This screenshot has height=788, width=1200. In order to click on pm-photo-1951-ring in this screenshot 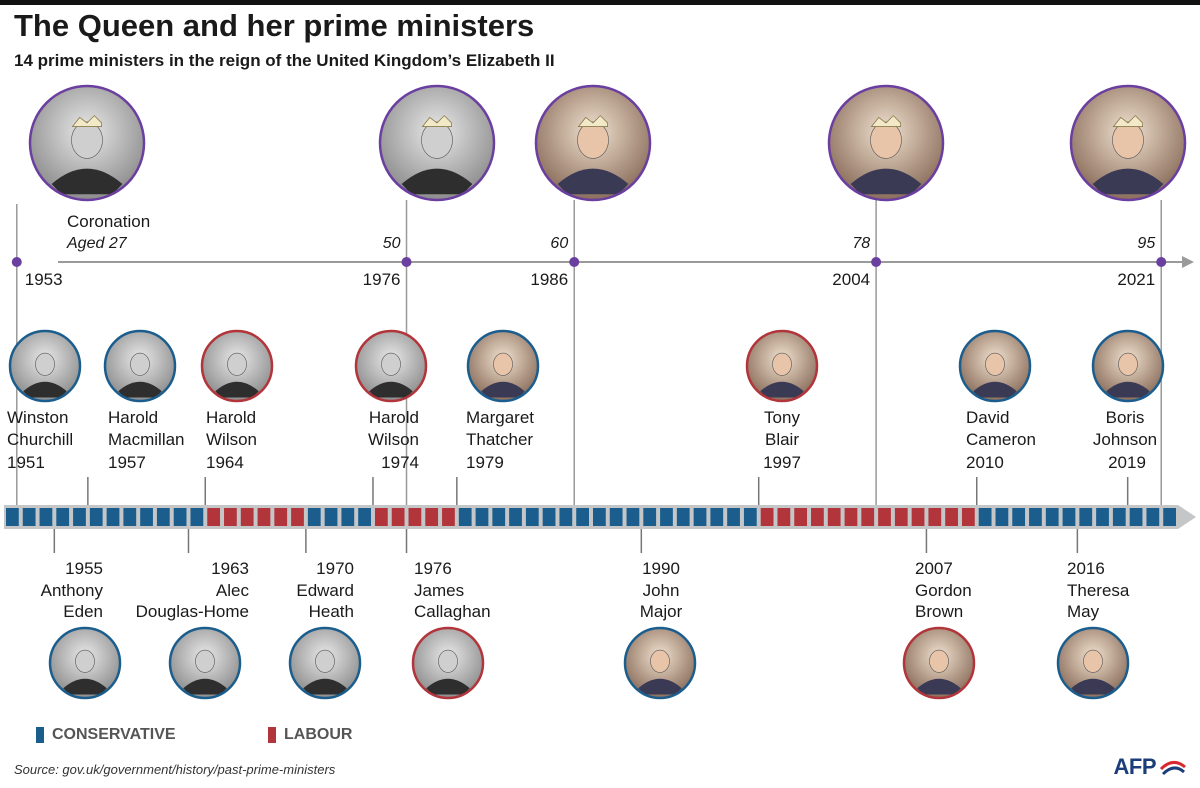, I will do `click(45, 366)`.